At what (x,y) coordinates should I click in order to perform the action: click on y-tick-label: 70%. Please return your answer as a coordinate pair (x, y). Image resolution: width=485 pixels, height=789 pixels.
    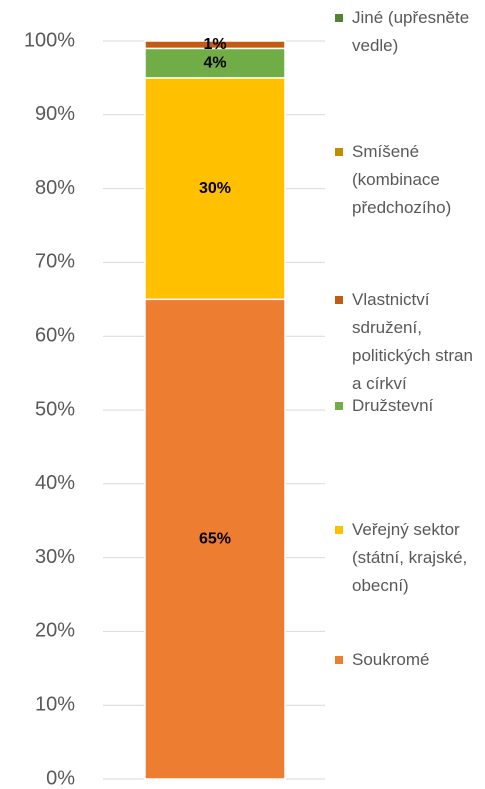
    Looking at the image, I should click on (55, 262).